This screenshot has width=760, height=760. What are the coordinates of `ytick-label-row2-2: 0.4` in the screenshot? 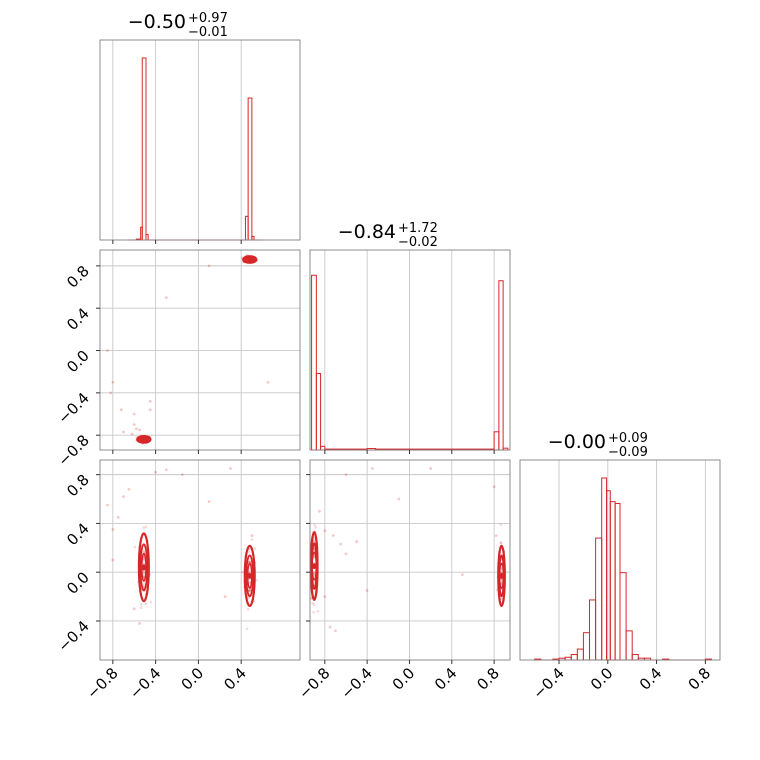 It's located at (78, 535).